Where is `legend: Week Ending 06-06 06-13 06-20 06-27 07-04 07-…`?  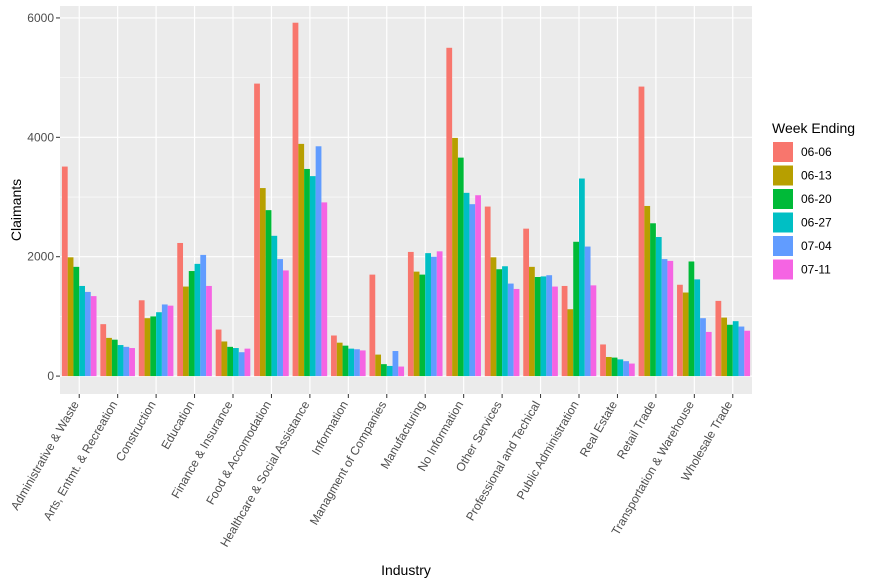
legend: Week Ending 06-06 06-13 06-20 06-27 07-04 07-… is located at coordinates (813, 200).